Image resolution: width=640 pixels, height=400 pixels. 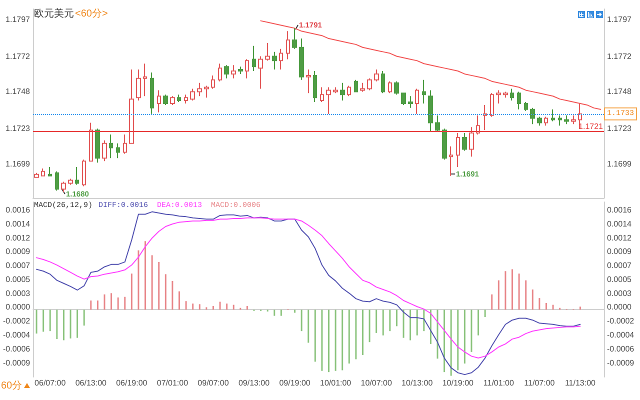 What do you see at coordinates (621, 335) in the screenshot?
I see `y2-tick-label: -0.0004` at bounding box center [621, 335].